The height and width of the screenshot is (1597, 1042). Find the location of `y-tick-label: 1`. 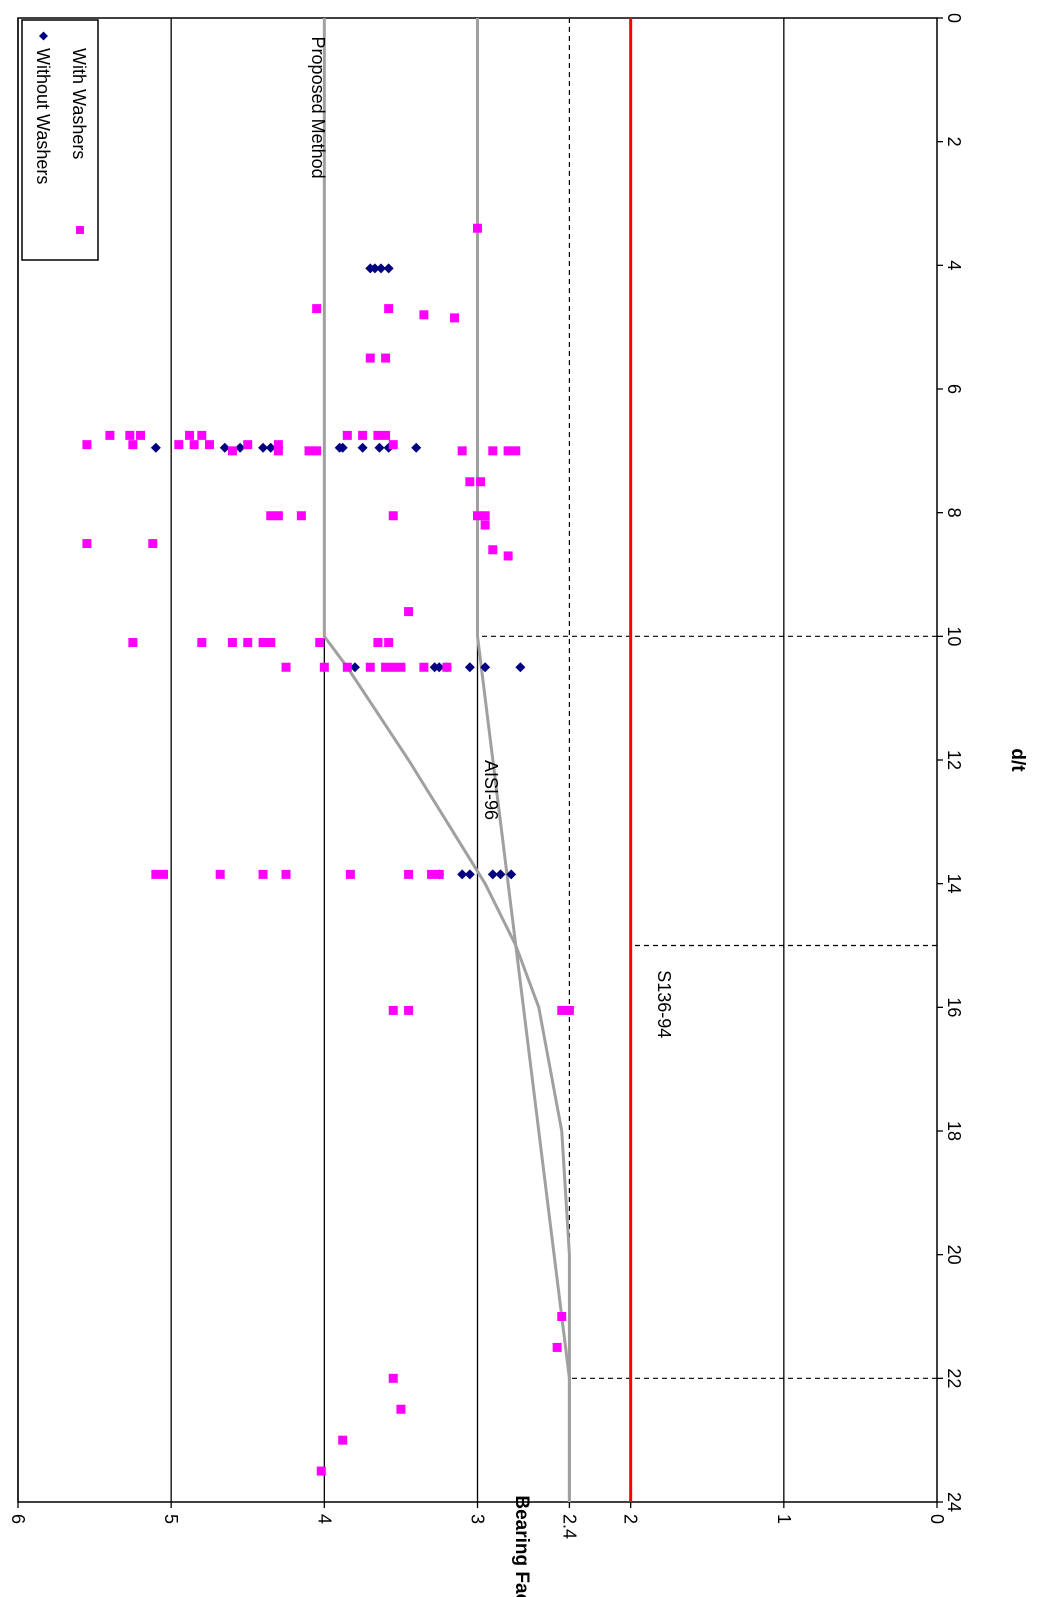

y-tick-label: 1 is located at coordinates (784, 1519).